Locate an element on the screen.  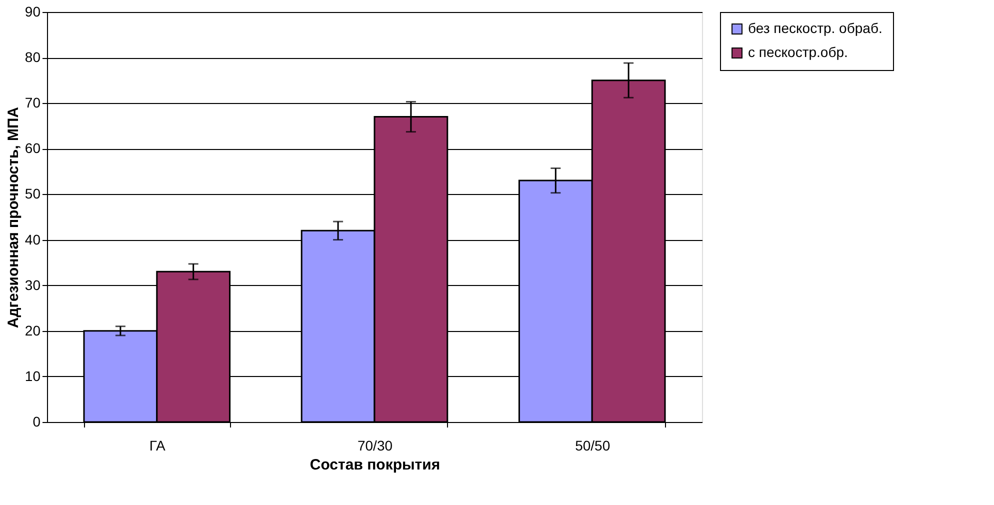
legend-label: без пескостр. обраб. is located at coordinates (815, 28).